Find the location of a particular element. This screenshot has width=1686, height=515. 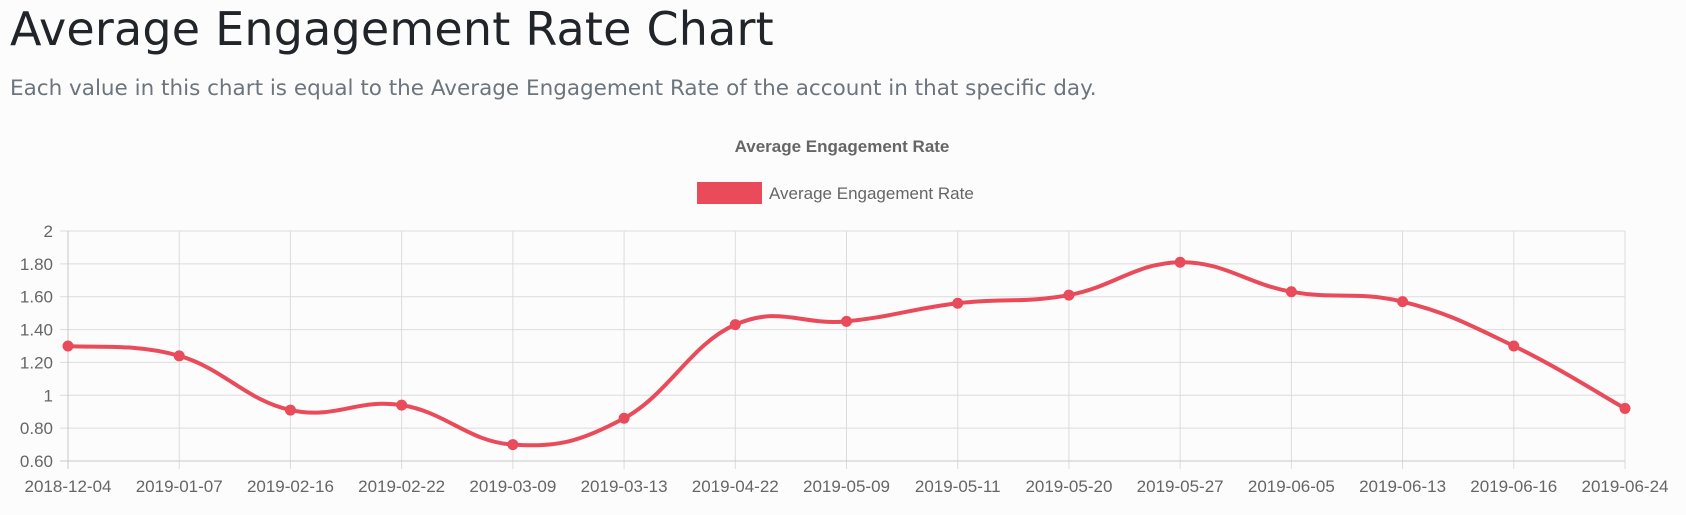

x-tick-label: 2019-06-24 is located at coordinates (1625, 486).